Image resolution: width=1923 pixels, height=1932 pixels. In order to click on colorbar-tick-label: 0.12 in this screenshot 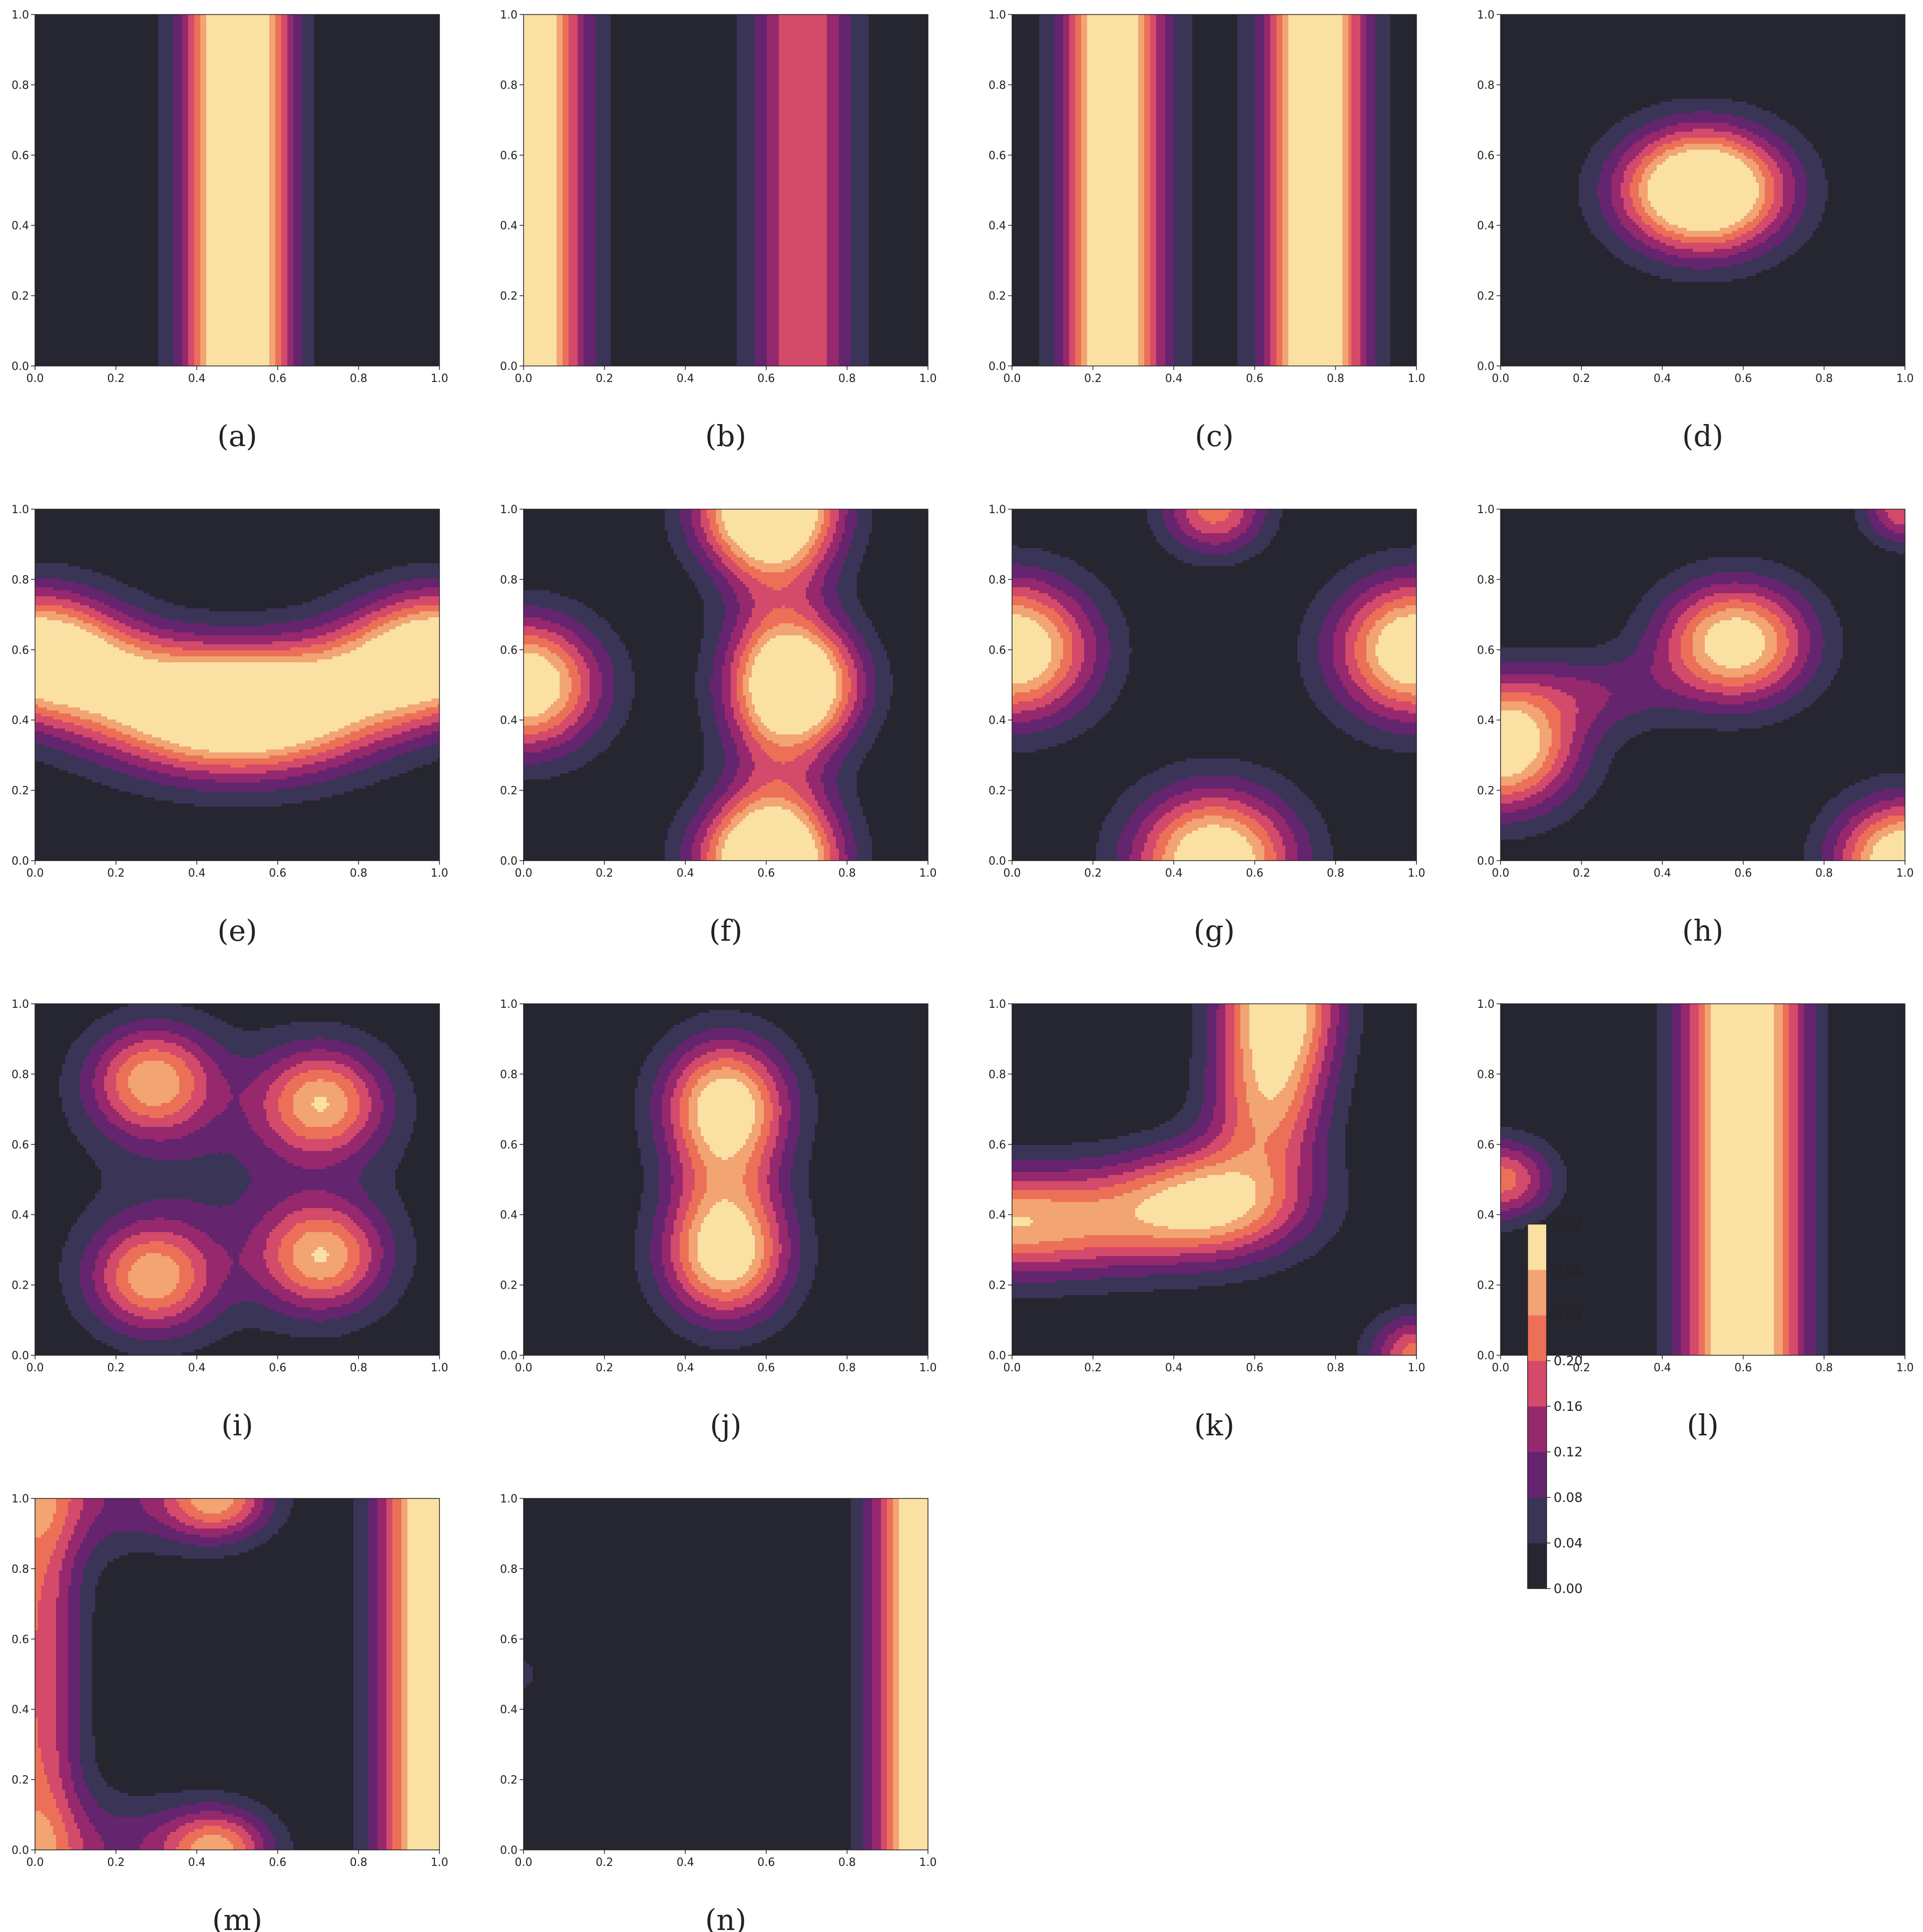, I will do `click(1568, 1452)`.